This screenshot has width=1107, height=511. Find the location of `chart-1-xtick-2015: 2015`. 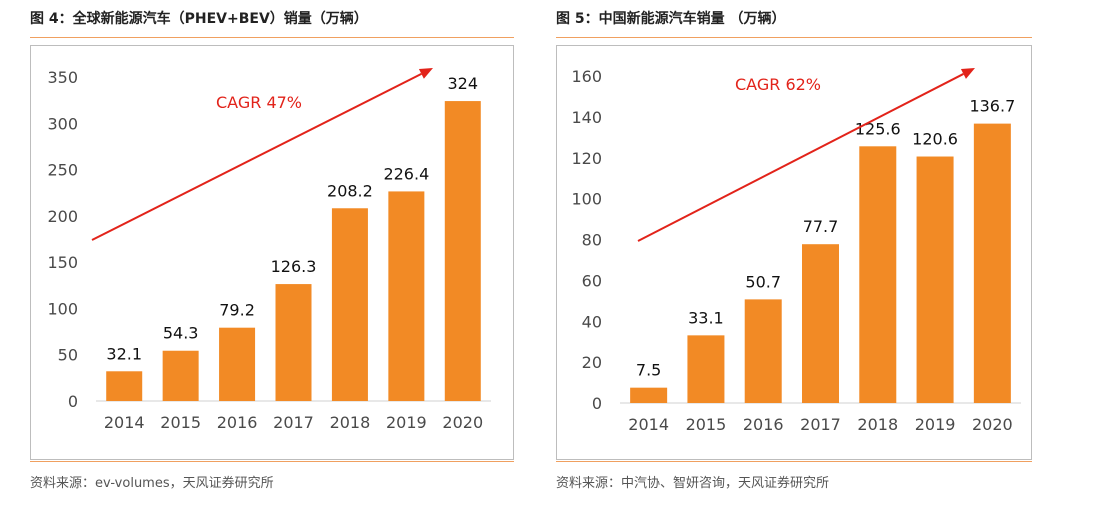

chart-1-xtick-2015: 2015 is located at coordinates (180, 422).